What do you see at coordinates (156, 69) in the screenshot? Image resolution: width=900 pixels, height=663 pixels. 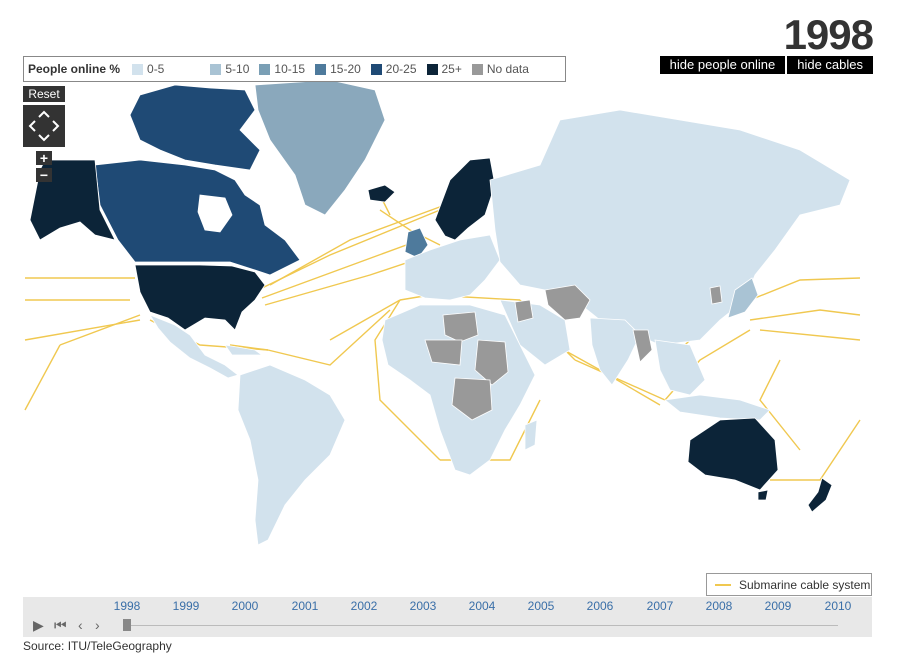 I see `legend-label: 0-5` at bounding box center [156, 69].